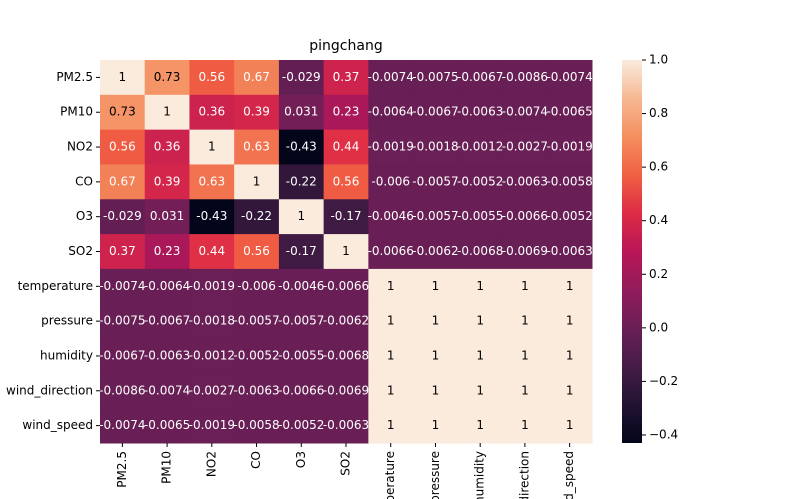 Image resolution: width=794 pixels, height=499 pixels. I want to click on cell-label: 0.73, so click(167, 77).